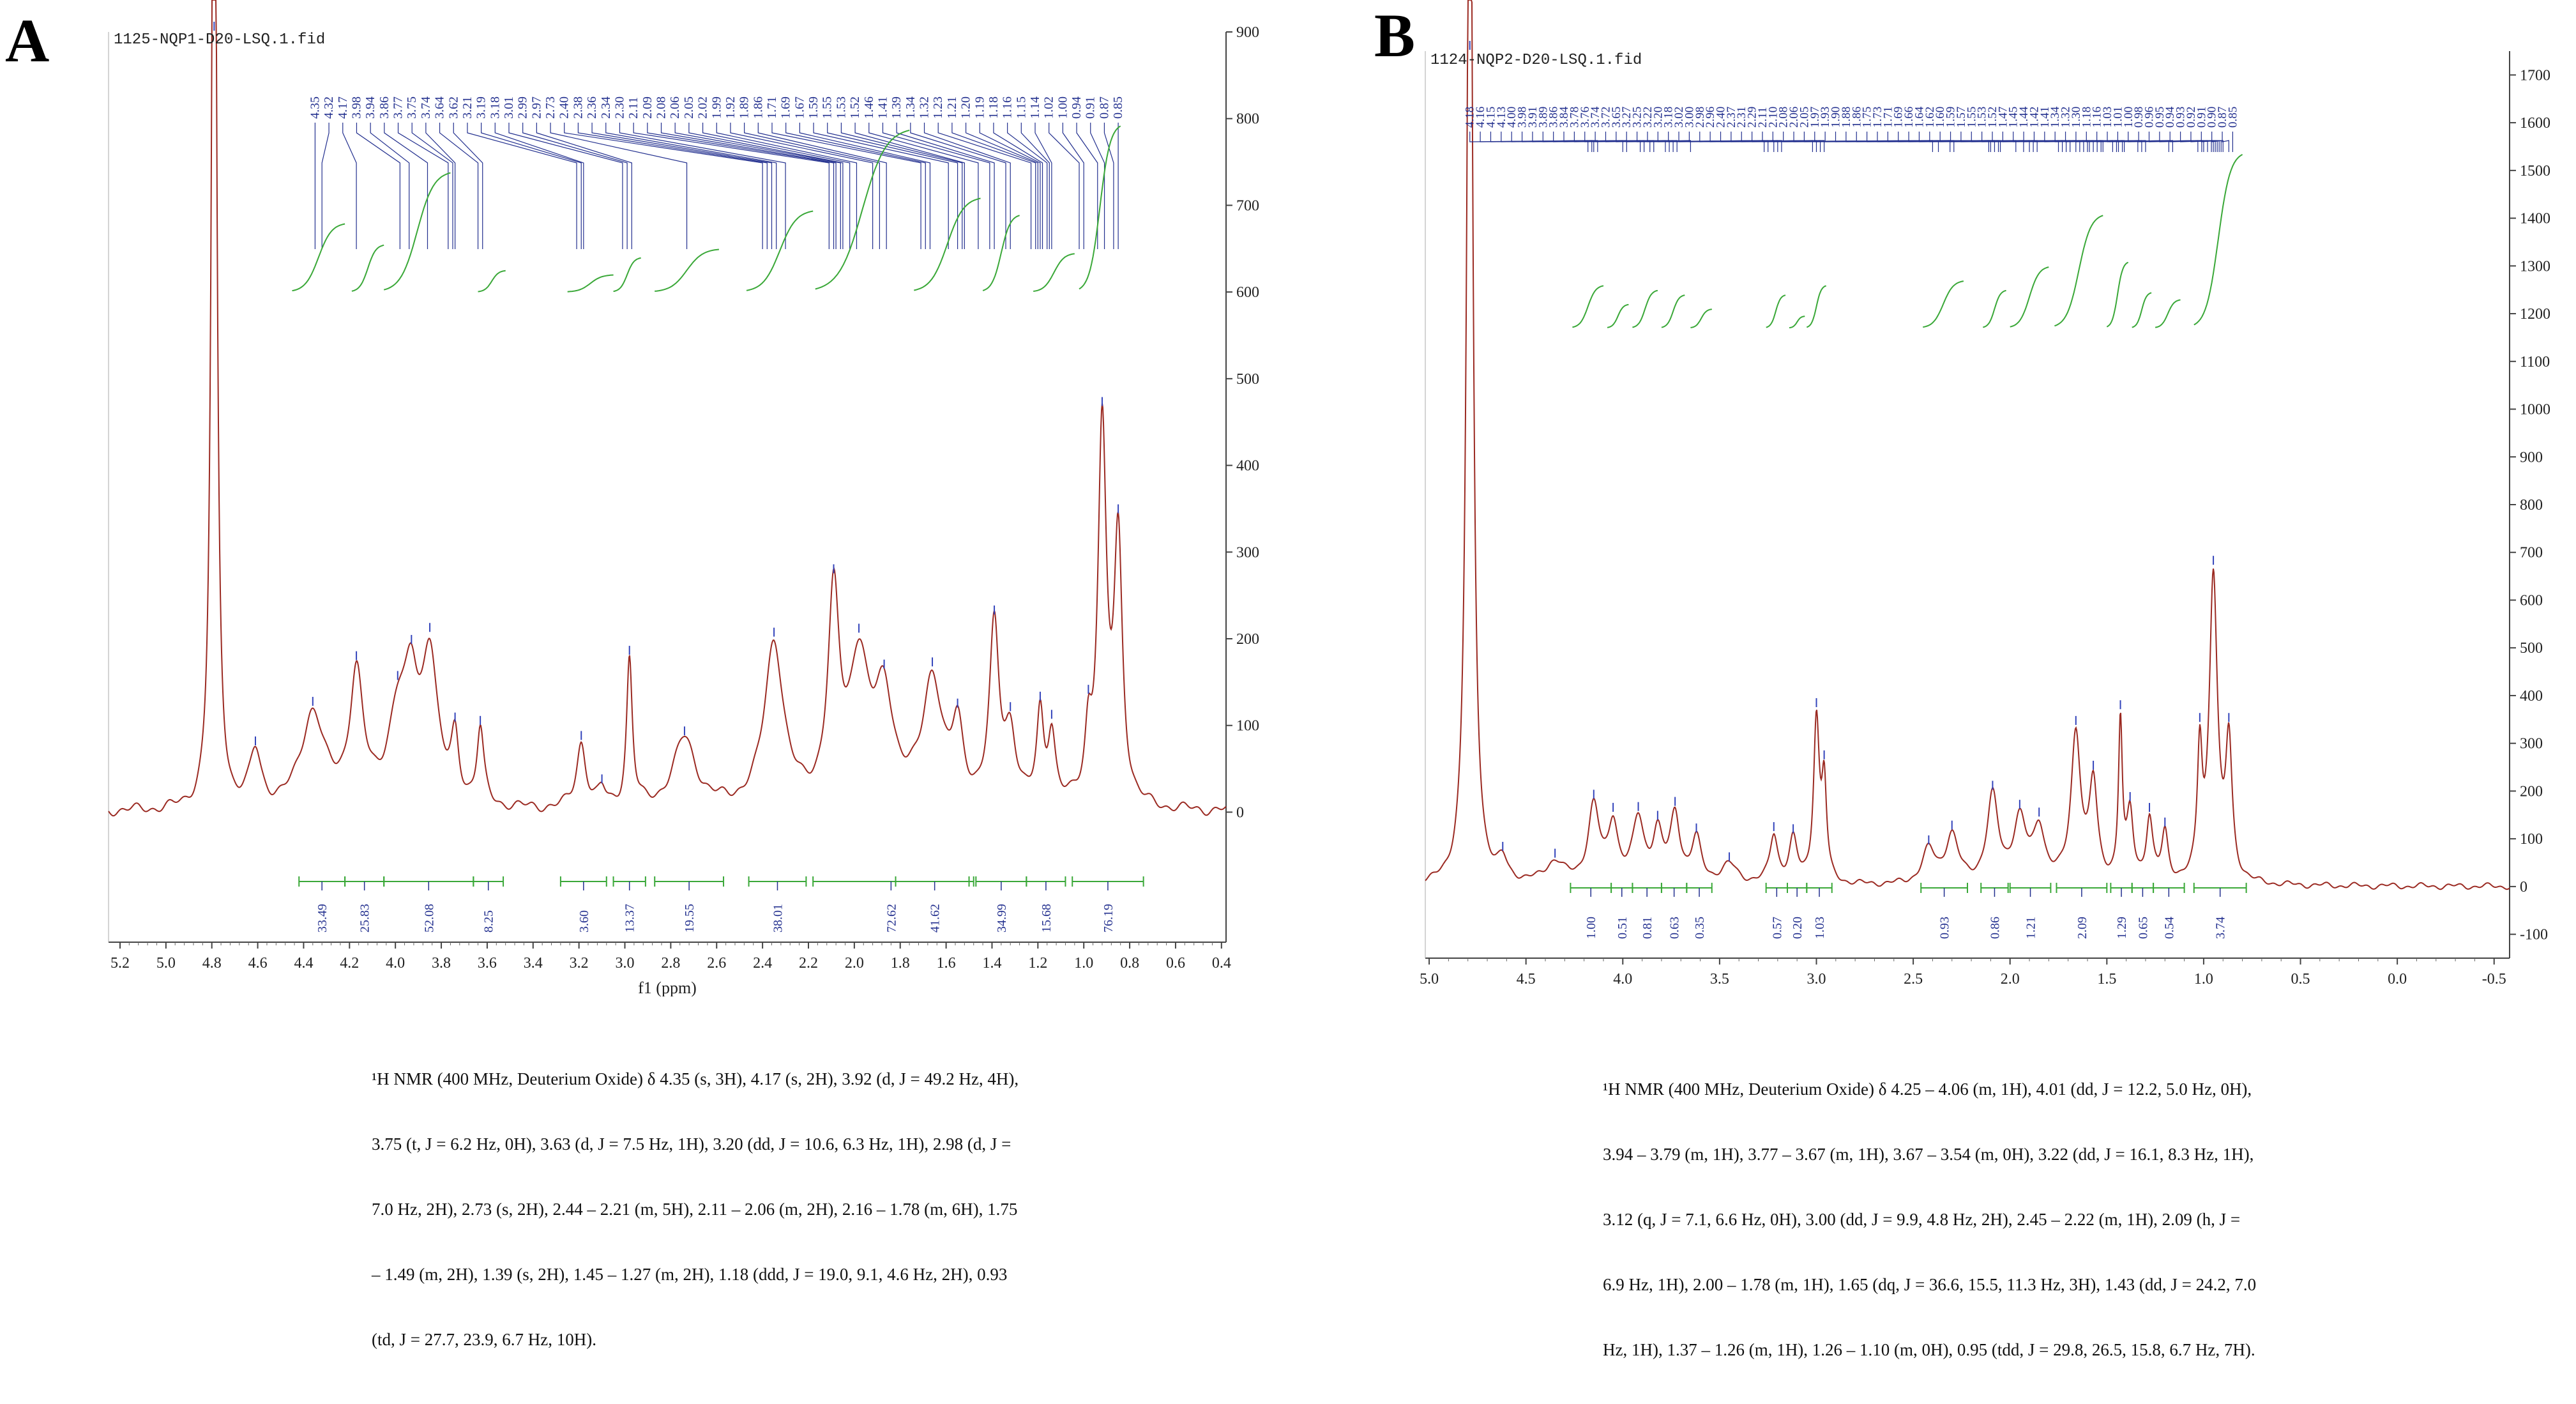  Describe the element at coordinates (671, 963) in the screenshot. I see `x-tick-label: 2.8` at that location.